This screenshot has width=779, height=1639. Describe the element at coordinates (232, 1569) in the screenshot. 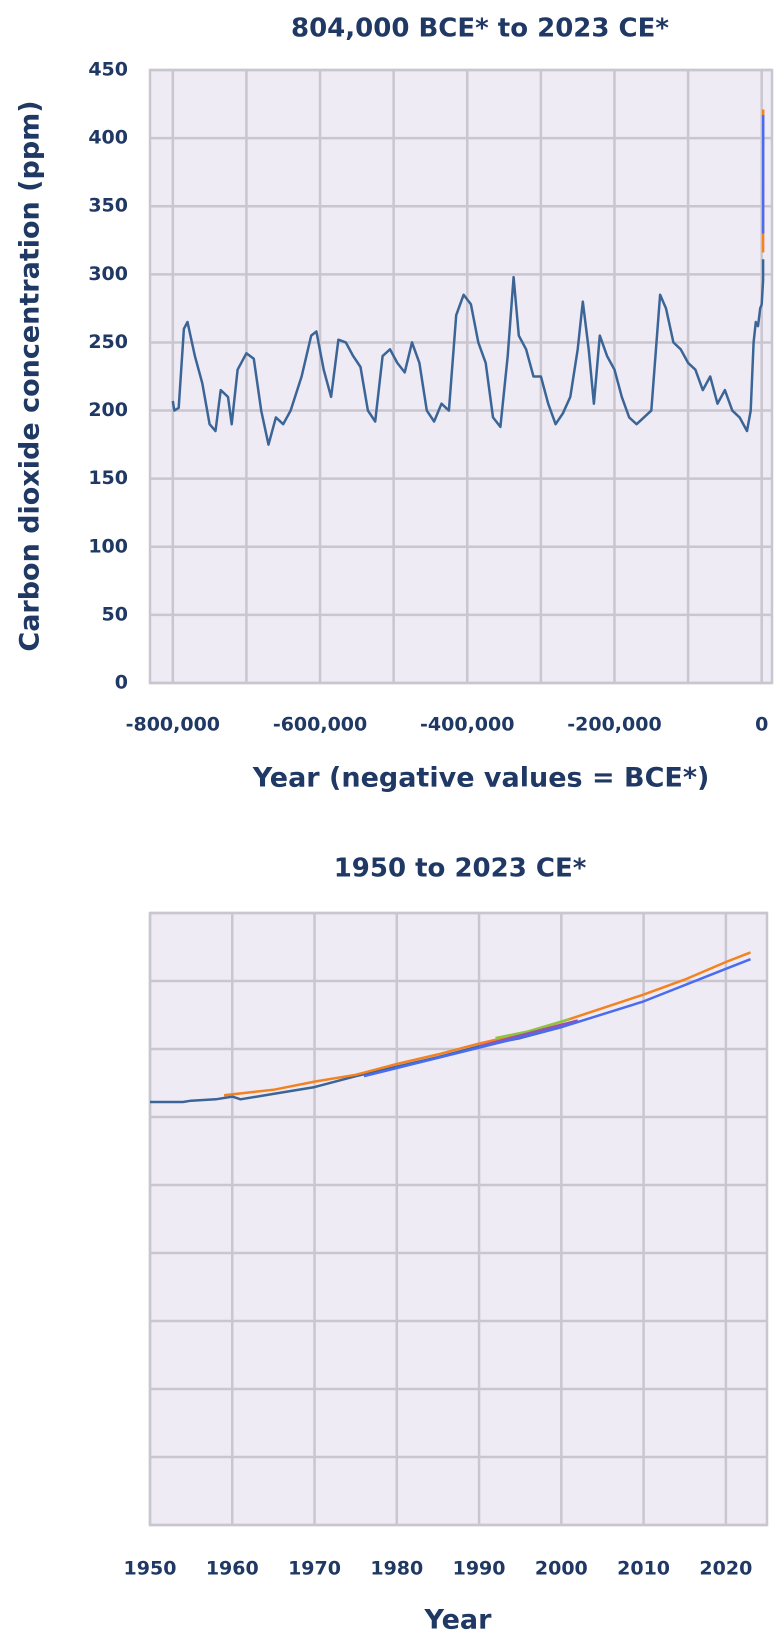

I see `x-tick-label: 1960` at that location.